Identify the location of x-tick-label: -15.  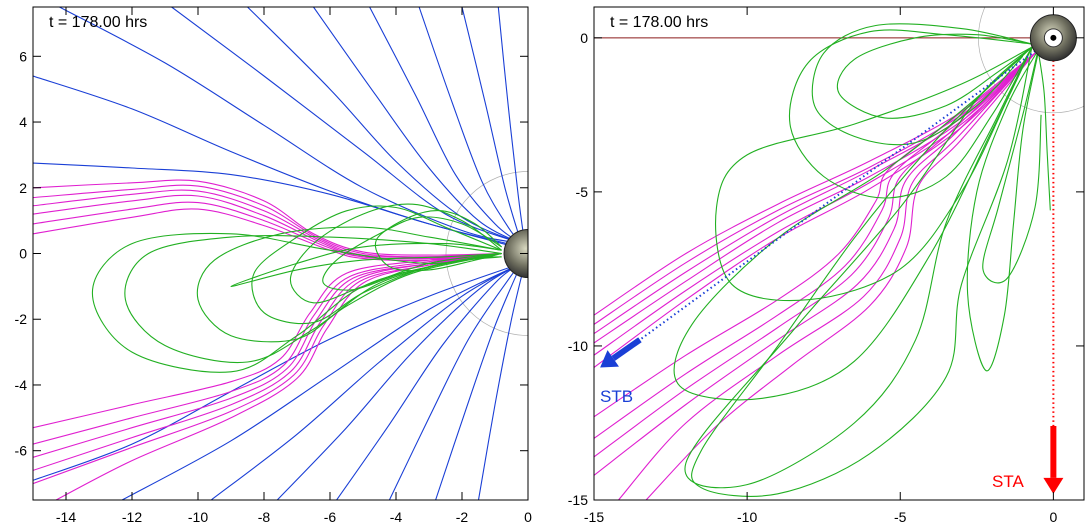
(594, 517).